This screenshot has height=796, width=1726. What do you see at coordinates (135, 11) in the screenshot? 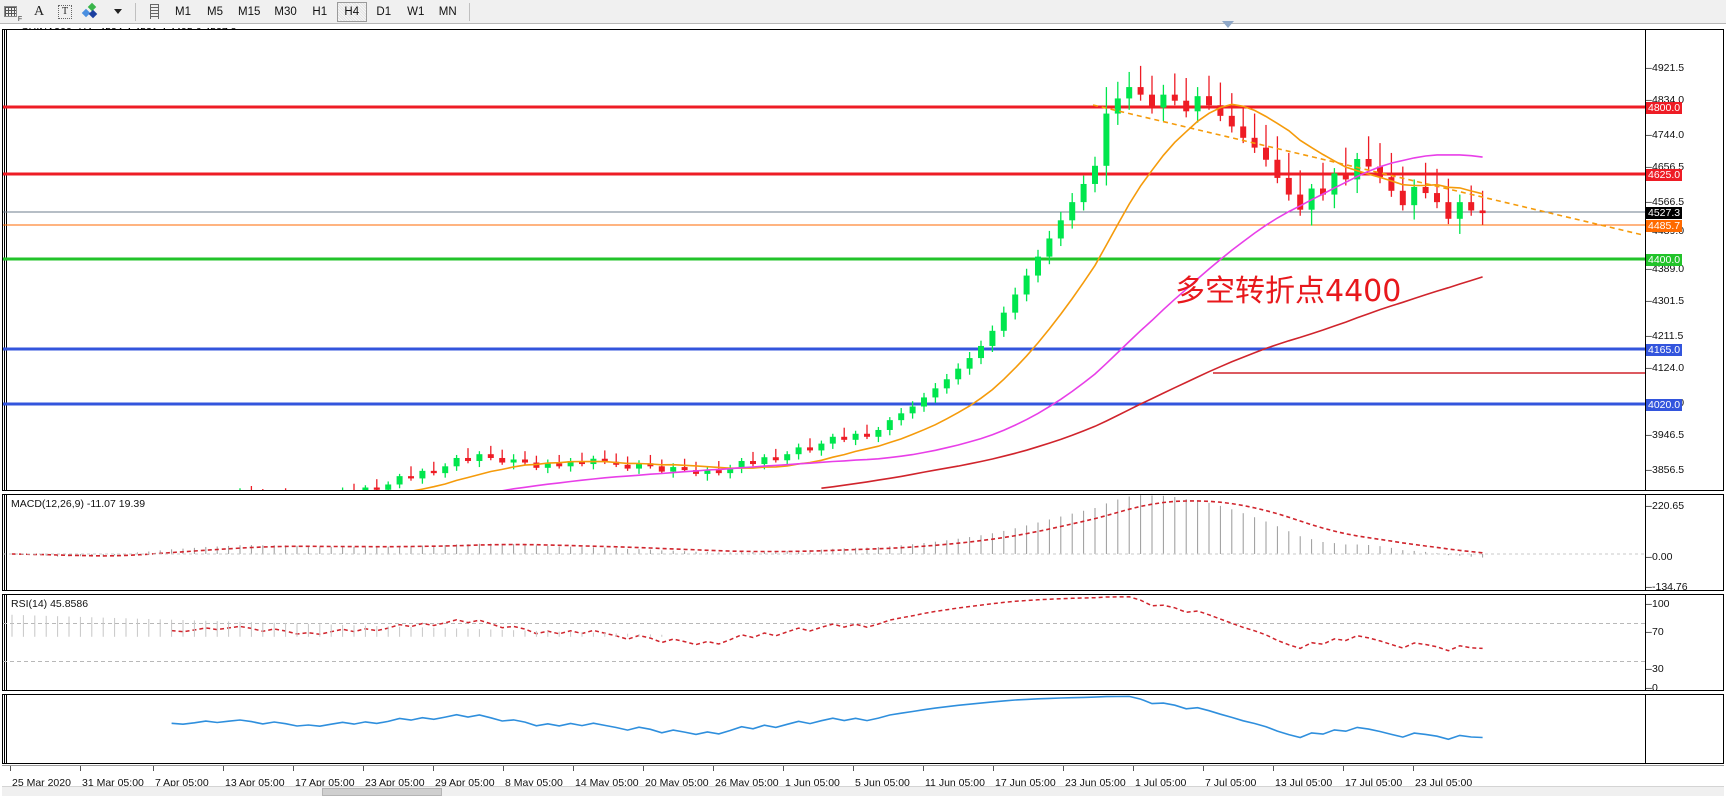
I see `toolbar-separator` at bounding box center [135, 11].